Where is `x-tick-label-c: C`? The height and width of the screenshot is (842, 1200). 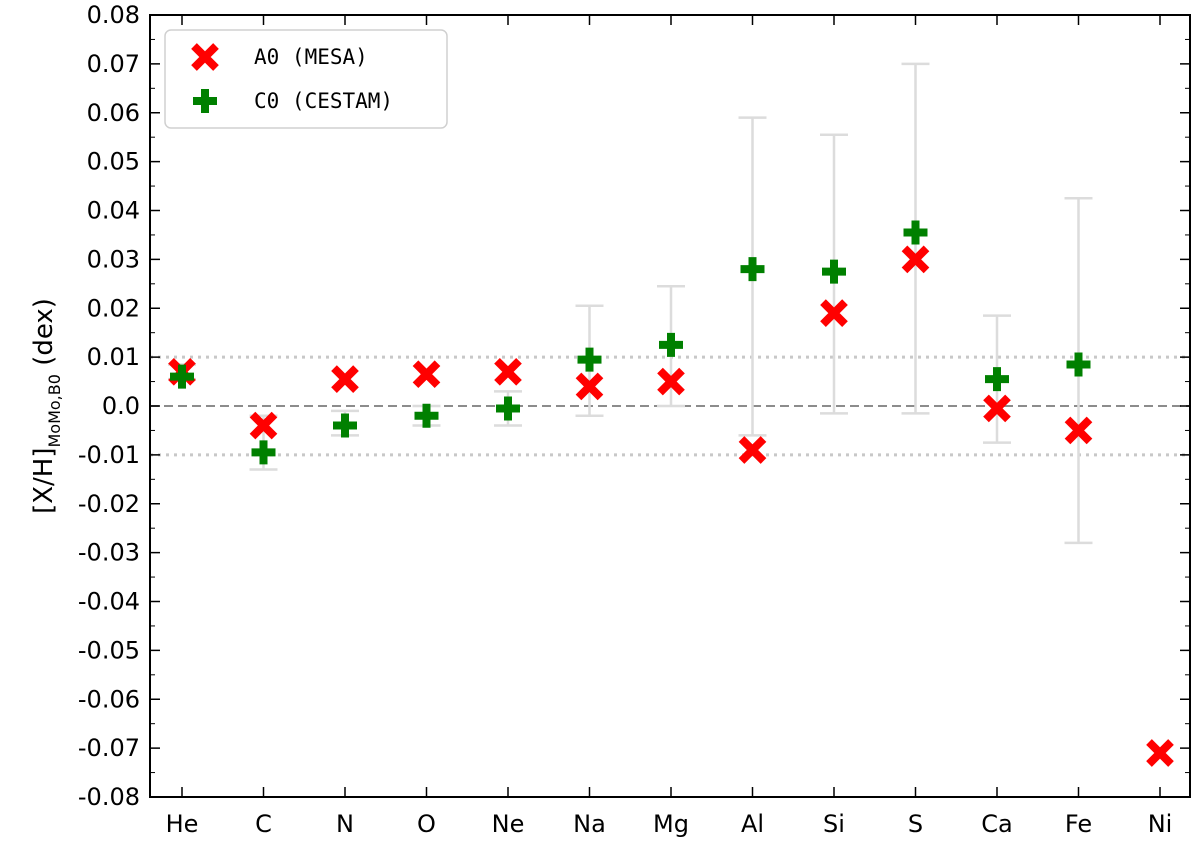 x-tick-label-c: C is located at coordinates (263, 824).